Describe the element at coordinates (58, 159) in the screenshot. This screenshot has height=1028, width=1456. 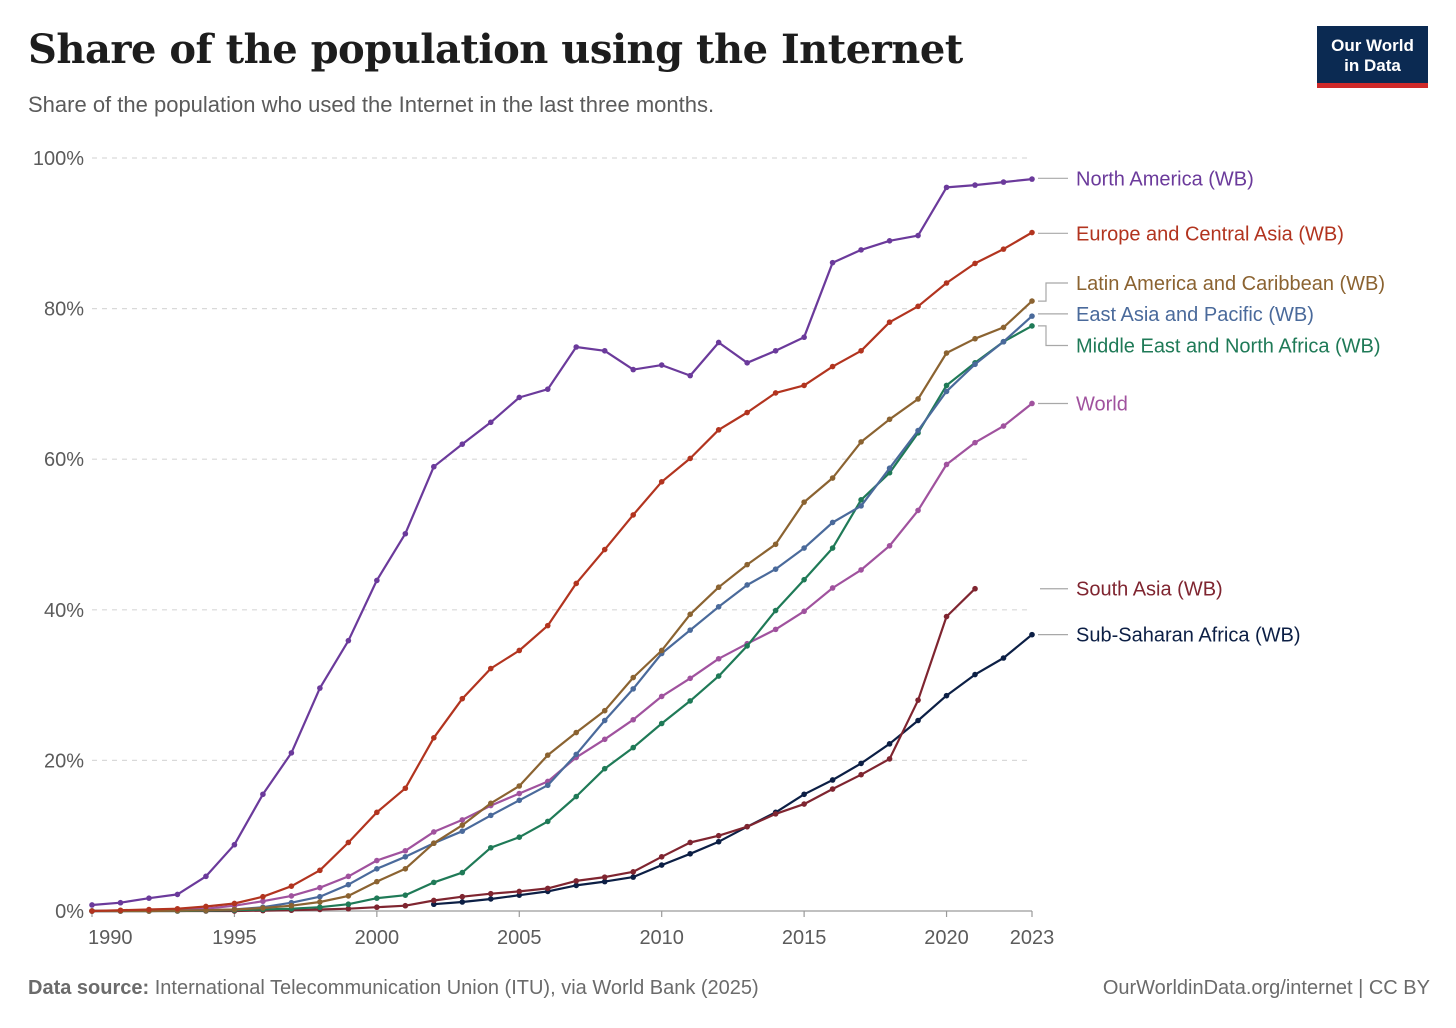
I see `y-tick-label: 100%` at that location.